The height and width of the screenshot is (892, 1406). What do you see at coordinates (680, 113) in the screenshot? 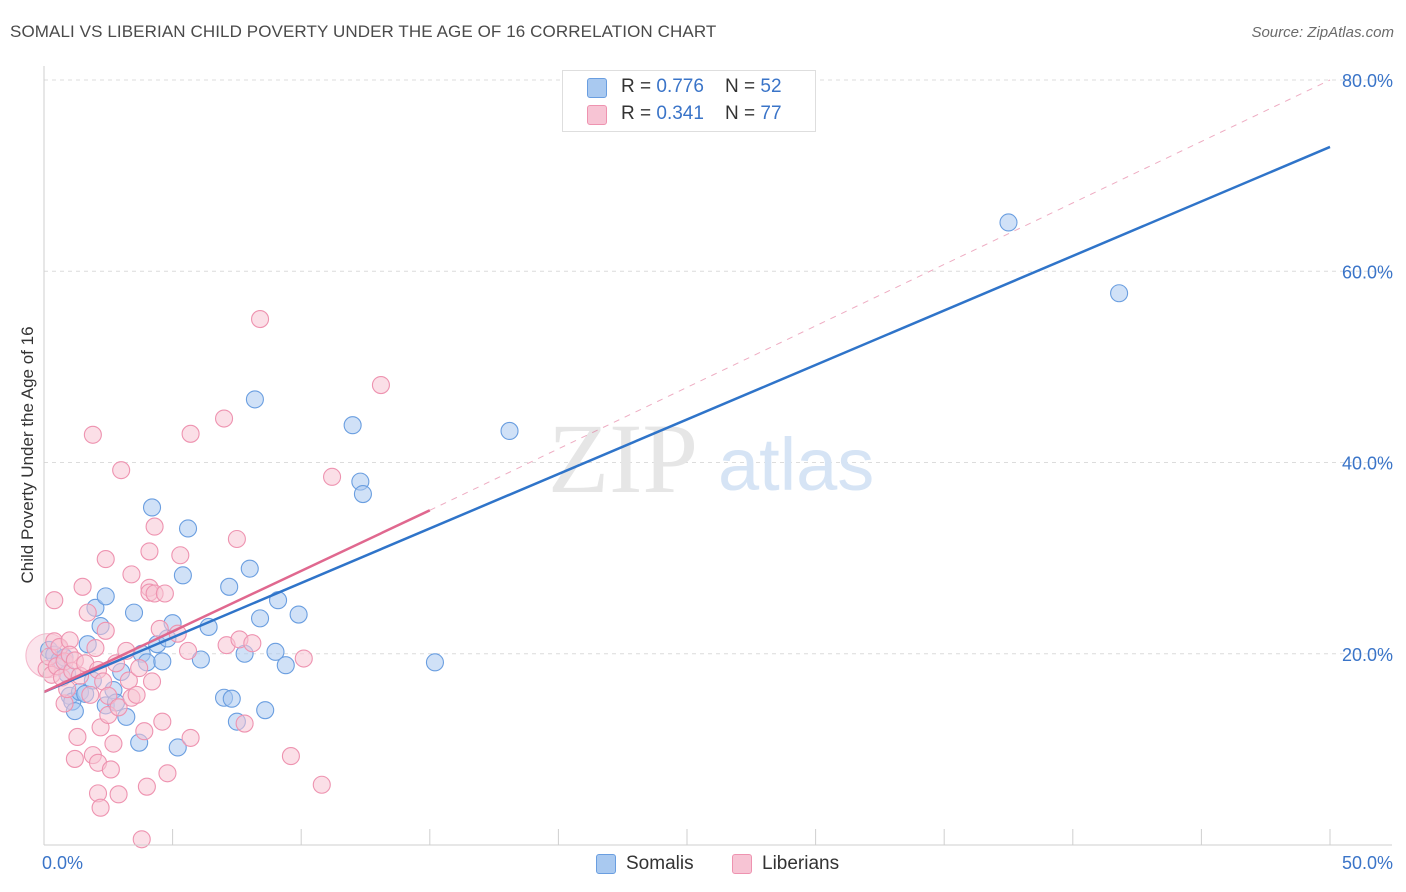
I see `legend-r-value: 0.341` at bounding box center [680, 113].